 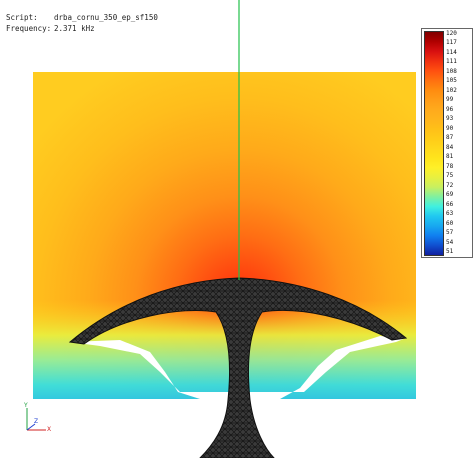 I want to click on color-scale-tick: 63, so click(x=450, y=214).